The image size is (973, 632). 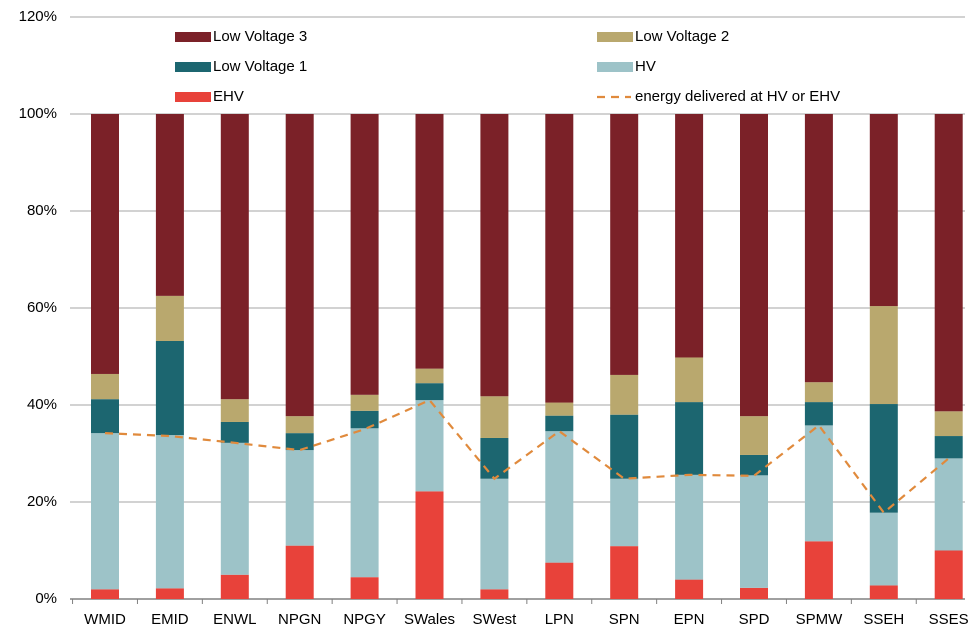 What do you see at coordinates (689, 619) in the screenshot?
I see `x-tick-label: EPN` at bounding box center [689, 619].